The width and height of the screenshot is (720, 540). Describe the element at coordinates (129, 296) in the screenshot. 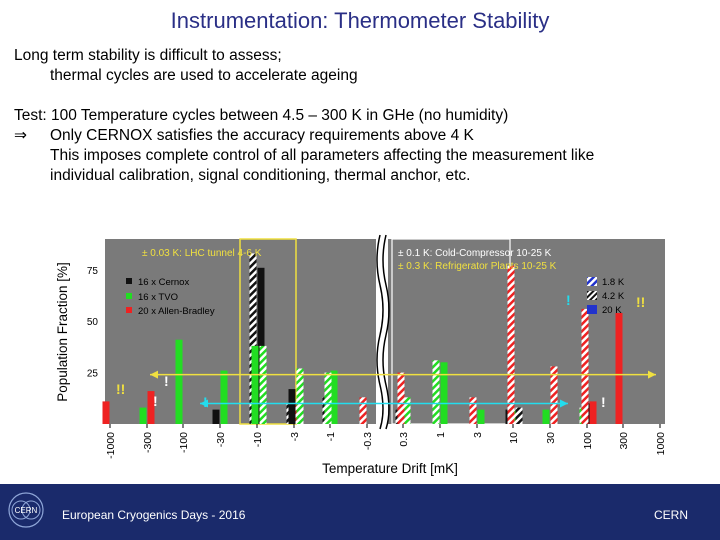

I see `legend-swatch-tvo` at that location.